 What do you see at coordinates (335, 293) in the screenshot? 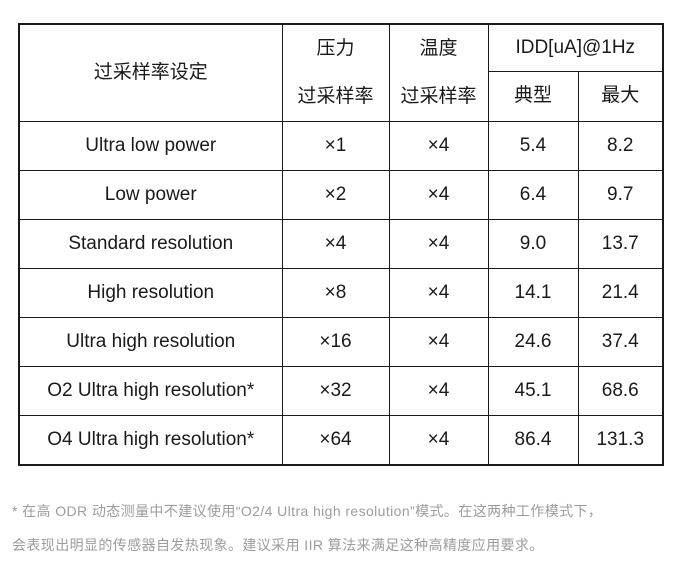
I see `cell-pressure-osr: ×8` at bounding box center [335, 293].